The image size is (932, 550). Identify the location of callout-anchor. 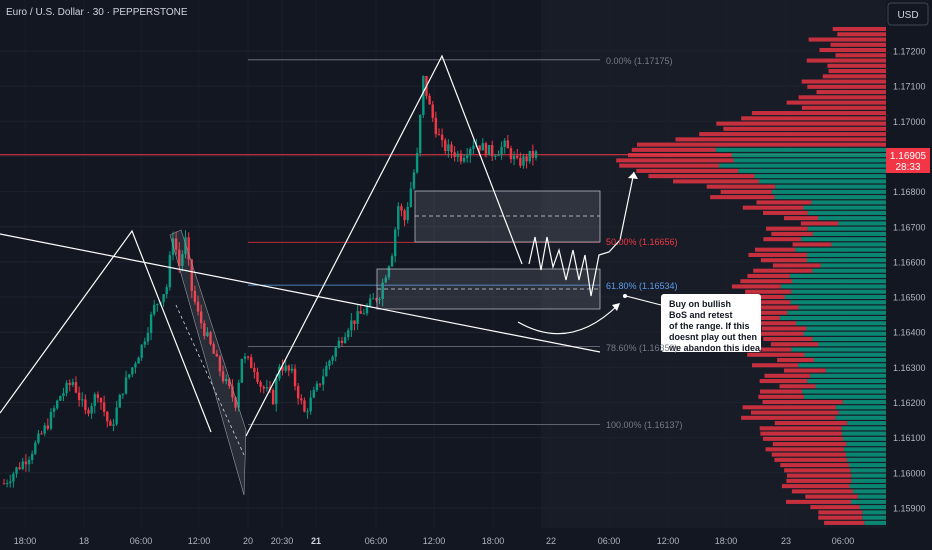
(625, 296).